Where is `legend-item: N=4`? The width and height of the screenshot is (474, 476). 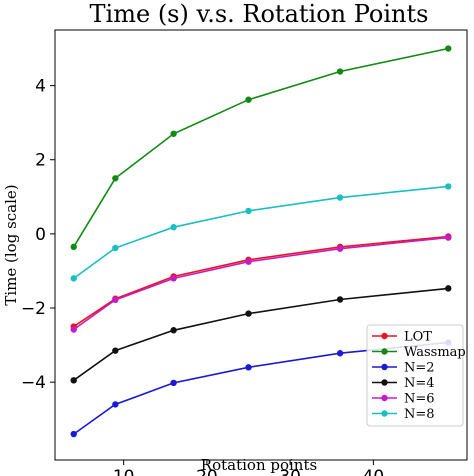 legend-item: N=4 is located at coordinates (403, 383).